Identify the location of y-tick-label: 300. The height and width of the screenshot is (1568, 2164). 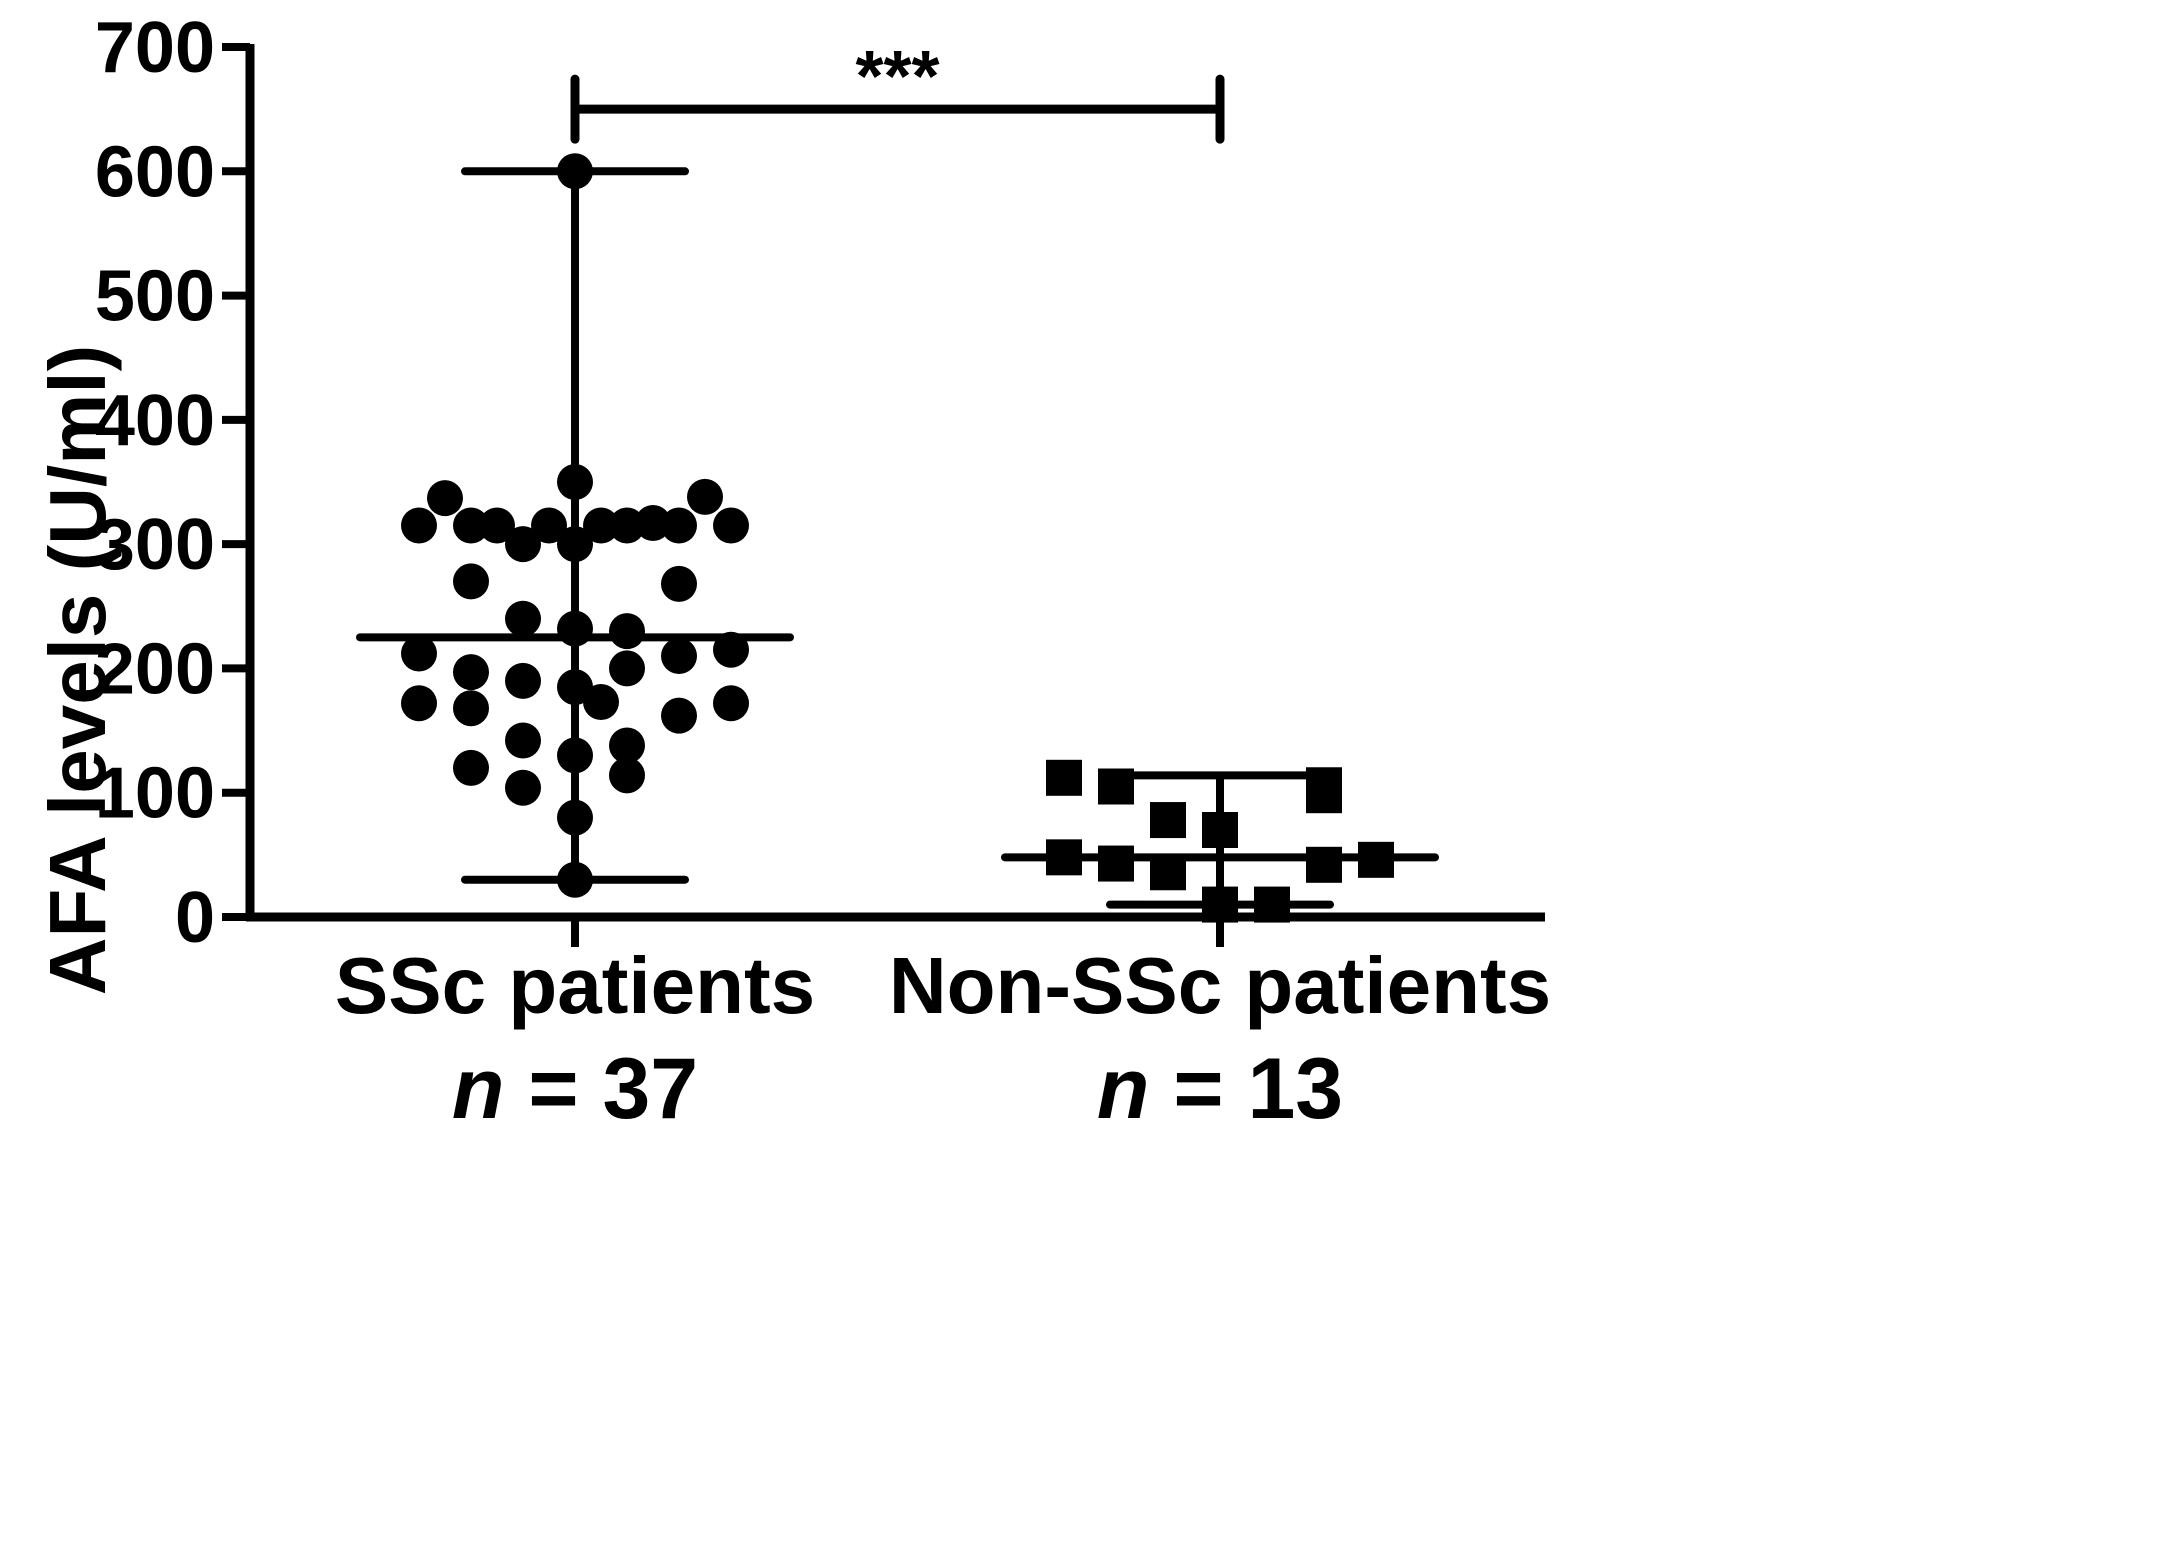
(155, 545).